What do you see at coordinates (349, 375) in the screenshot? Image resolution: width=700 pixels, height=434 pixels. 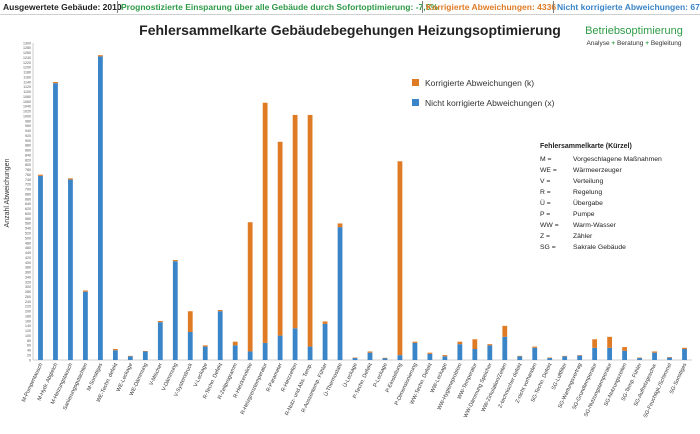 I see `x-tick-label: Ü-Leckage` at bounding box center [349, 375].